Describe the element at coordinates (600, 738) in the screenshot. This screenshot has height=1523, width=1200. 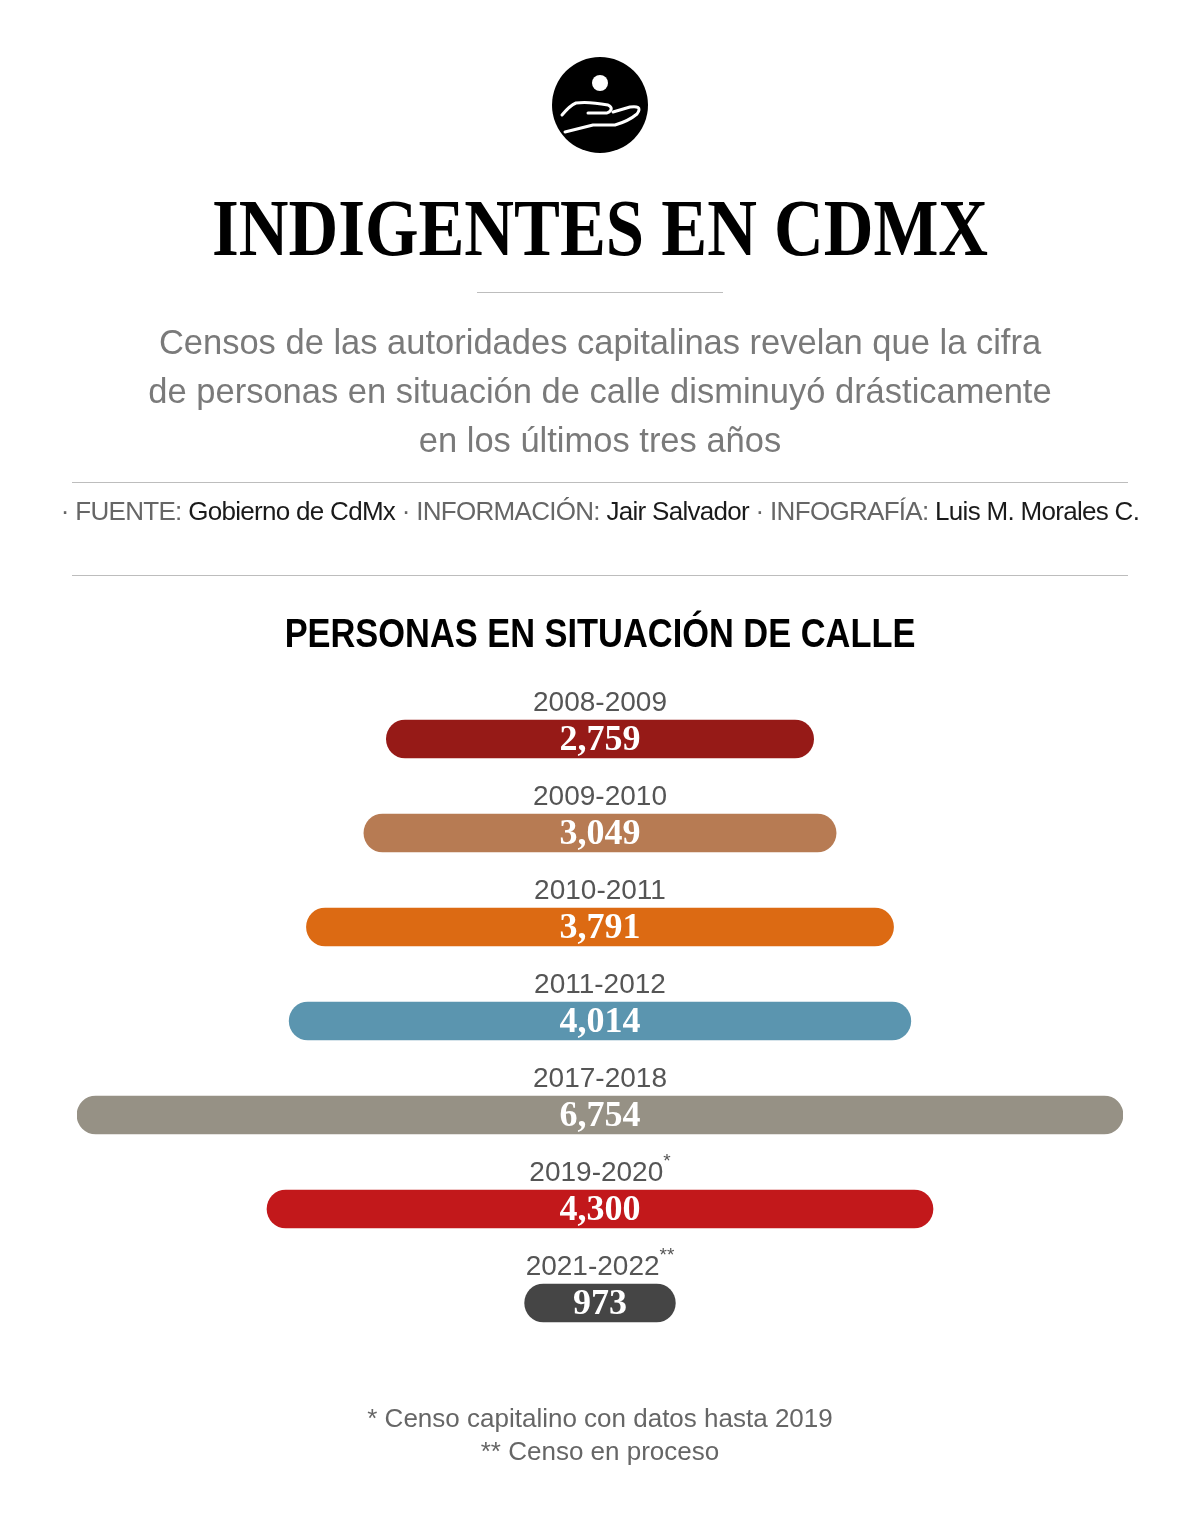
I see `data-label: 2,759` at that location.